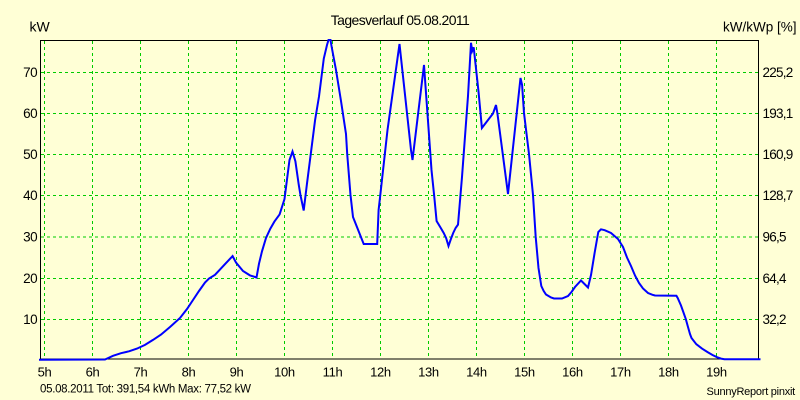 This screenshot has width=800, height=400. Describe the element at coordinates (716, 372) in the screenshot. I see `svg-text: 19h` at that location.